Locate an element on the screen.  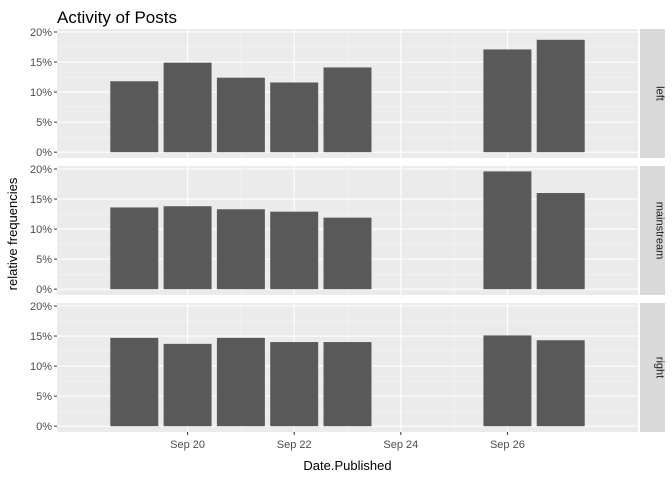
chart-title: Activity of Posts is located at coordinates (117, 17).